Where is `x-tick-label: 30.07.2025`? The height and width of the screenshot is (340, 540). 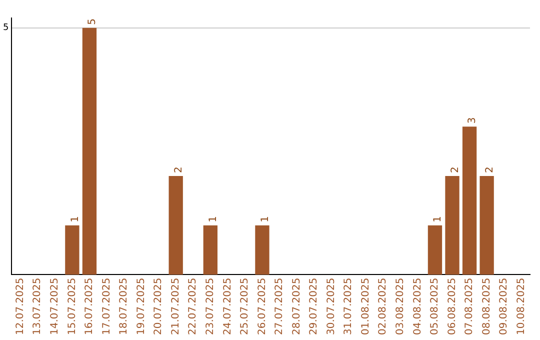
x-tick-label: 30.07.2025 is located at coordinates (331, 307).